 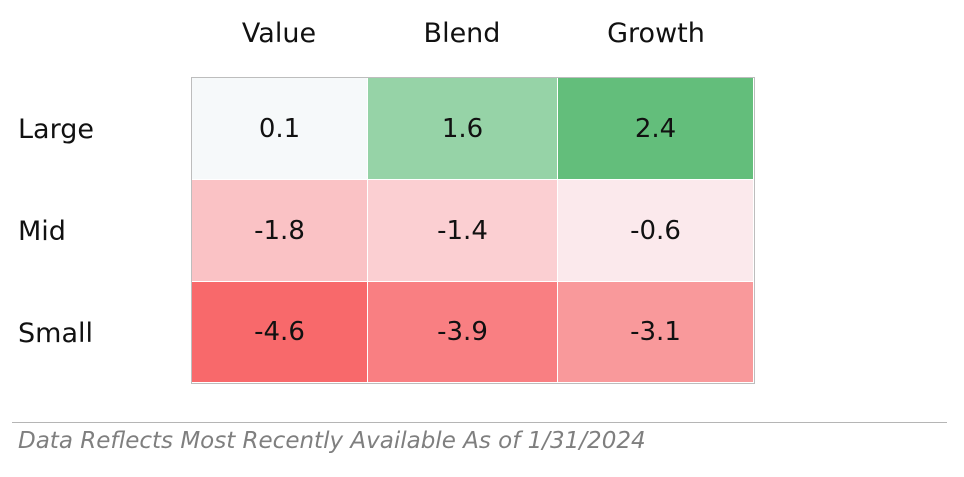 What do you see at coordinates (656, 33) in the screenshot?
I see `column-header-growth: Growth` at bounding box center [656, 33].